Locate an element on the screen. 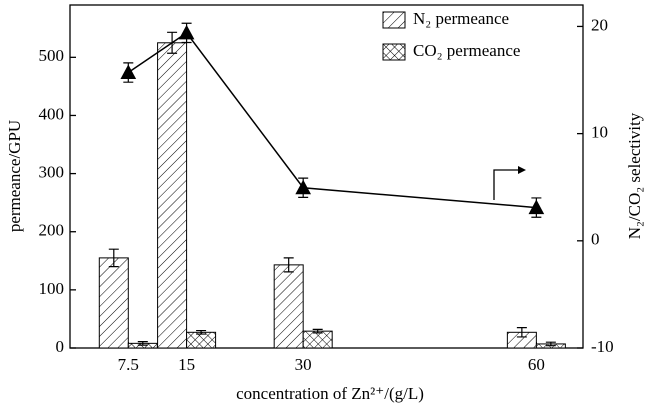 This screenshot has height=410, width=654. y-tick-label: 0 is located at coordinates (60, 346).